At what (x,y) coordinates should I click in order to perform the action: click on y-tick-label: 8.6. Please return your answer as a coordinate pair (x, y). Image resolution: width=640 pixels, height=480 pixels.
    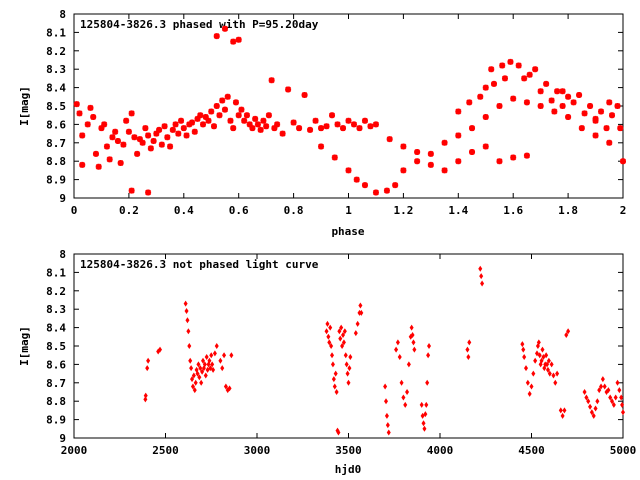
    Looking at the image, I should click on (56, 124).